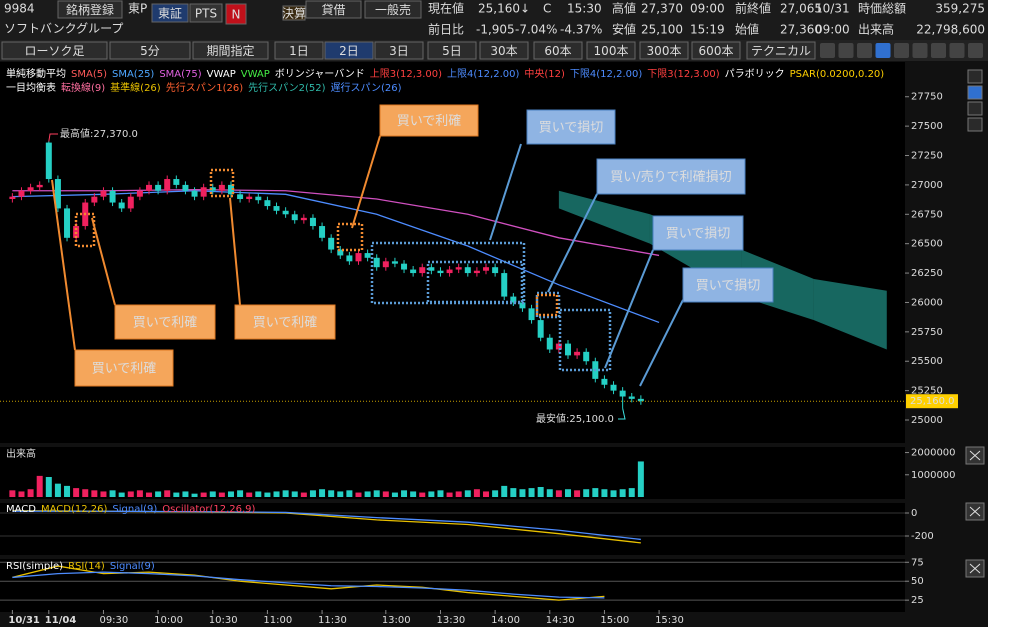 This screenshot has height=627, width=1024. What do you see at coordinates (698, 233) in the screenshot?
I see `callout-box` at bounding box center [698, 233].